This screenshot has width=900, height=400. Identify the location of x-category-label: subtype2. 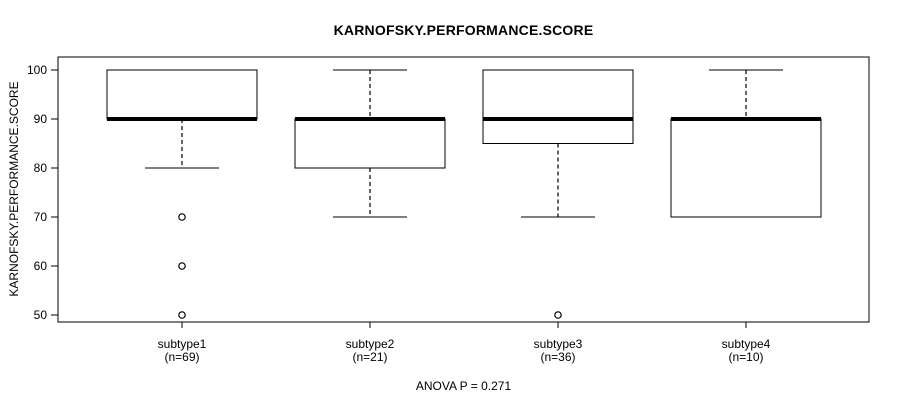
(370, 344).